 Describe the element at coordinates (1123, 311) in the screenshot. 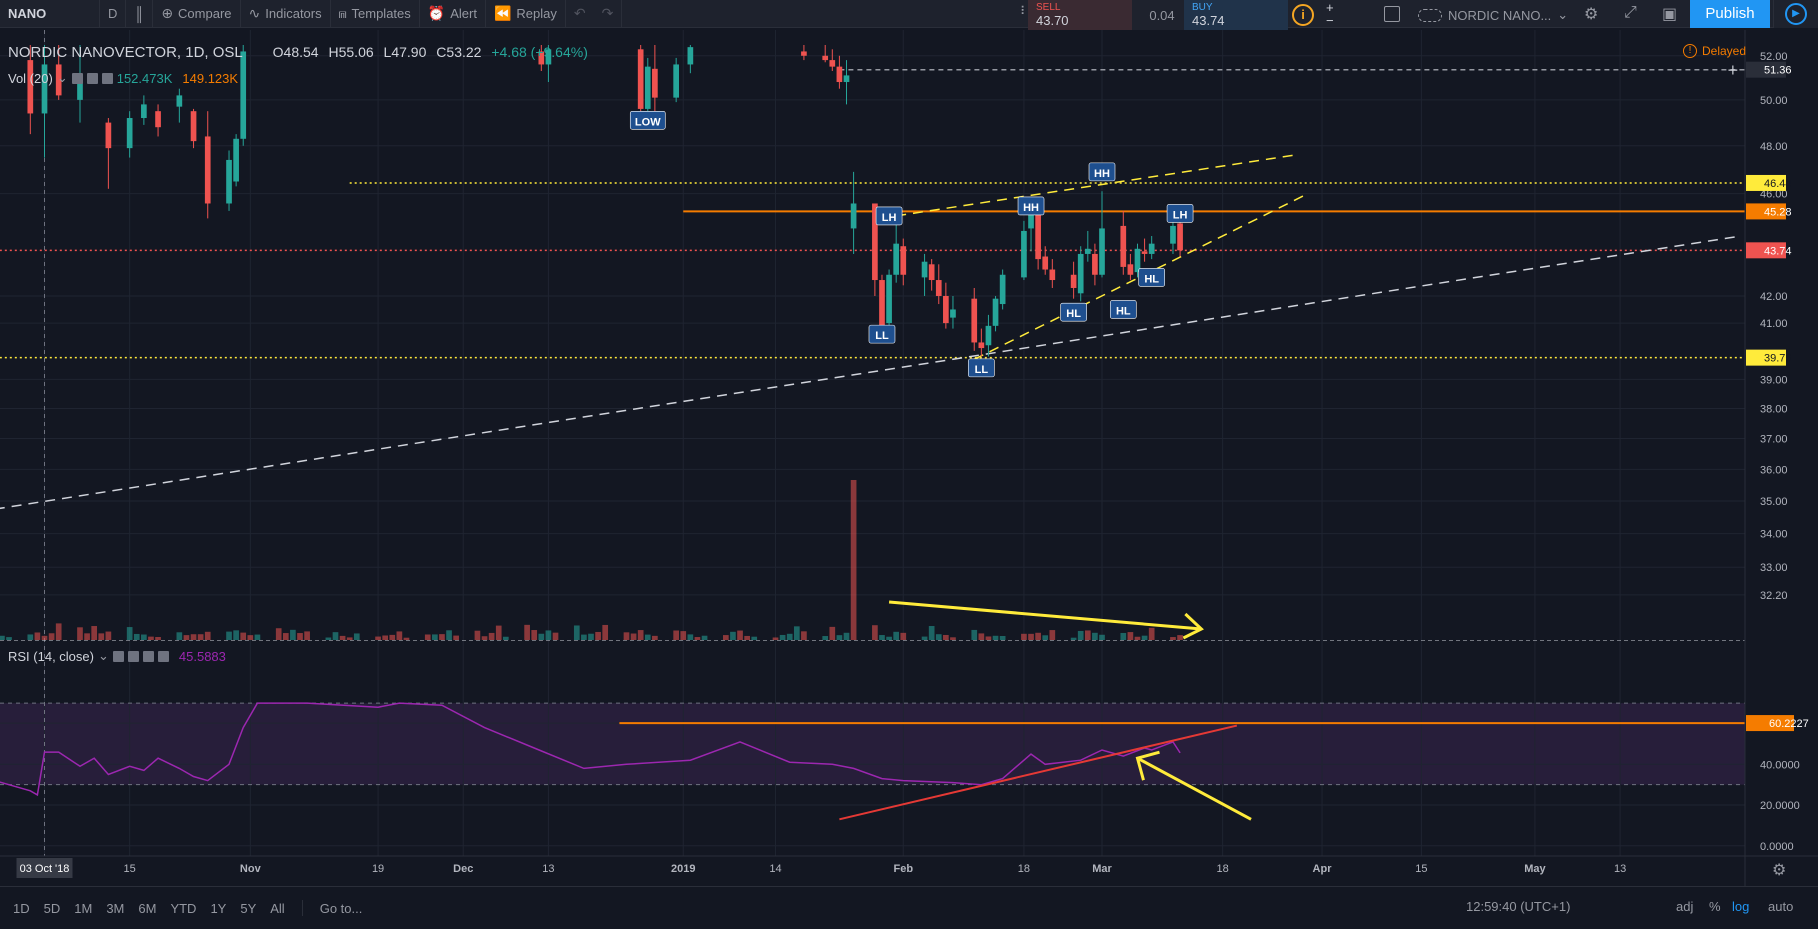

I see `pattern-label: HL` at that location.